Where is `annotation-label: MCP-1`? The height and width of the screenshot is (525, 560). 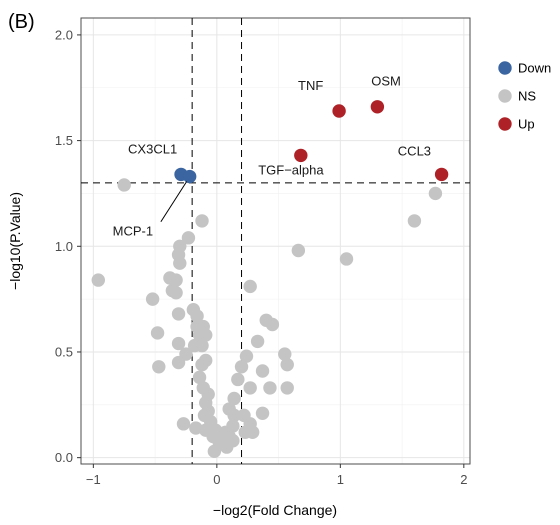 annotation-label: MCP-1 is located at coordinates (133, 231).